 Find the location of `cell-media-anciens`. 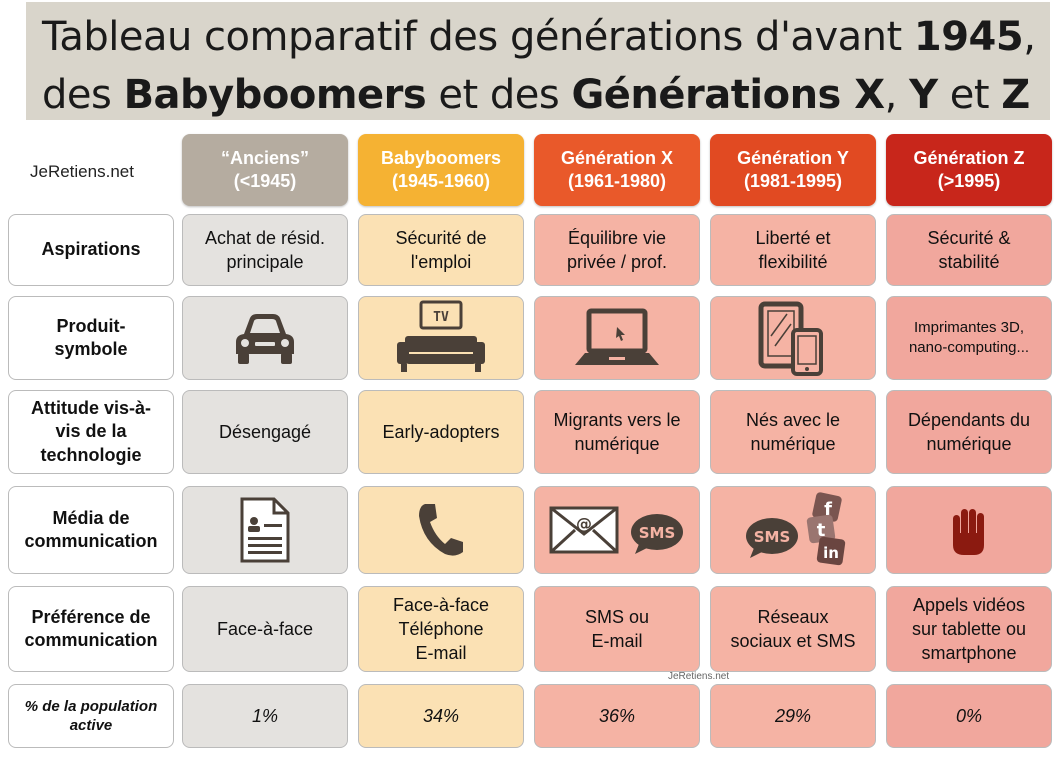

cell-media-anciens is located at coordinates (265, 530).